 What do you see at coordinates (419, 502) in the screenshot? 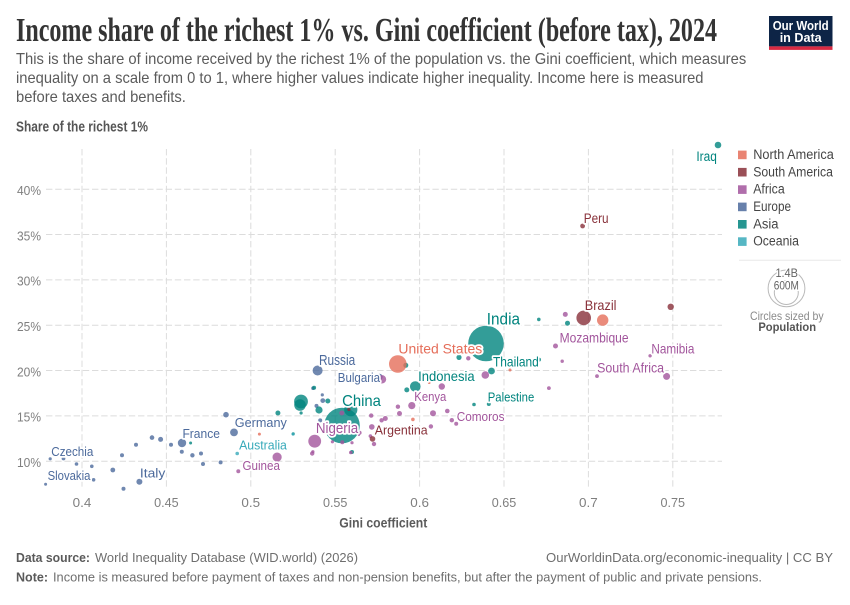
I see `svg-text: 0.6` at bounding box center [419, 502].